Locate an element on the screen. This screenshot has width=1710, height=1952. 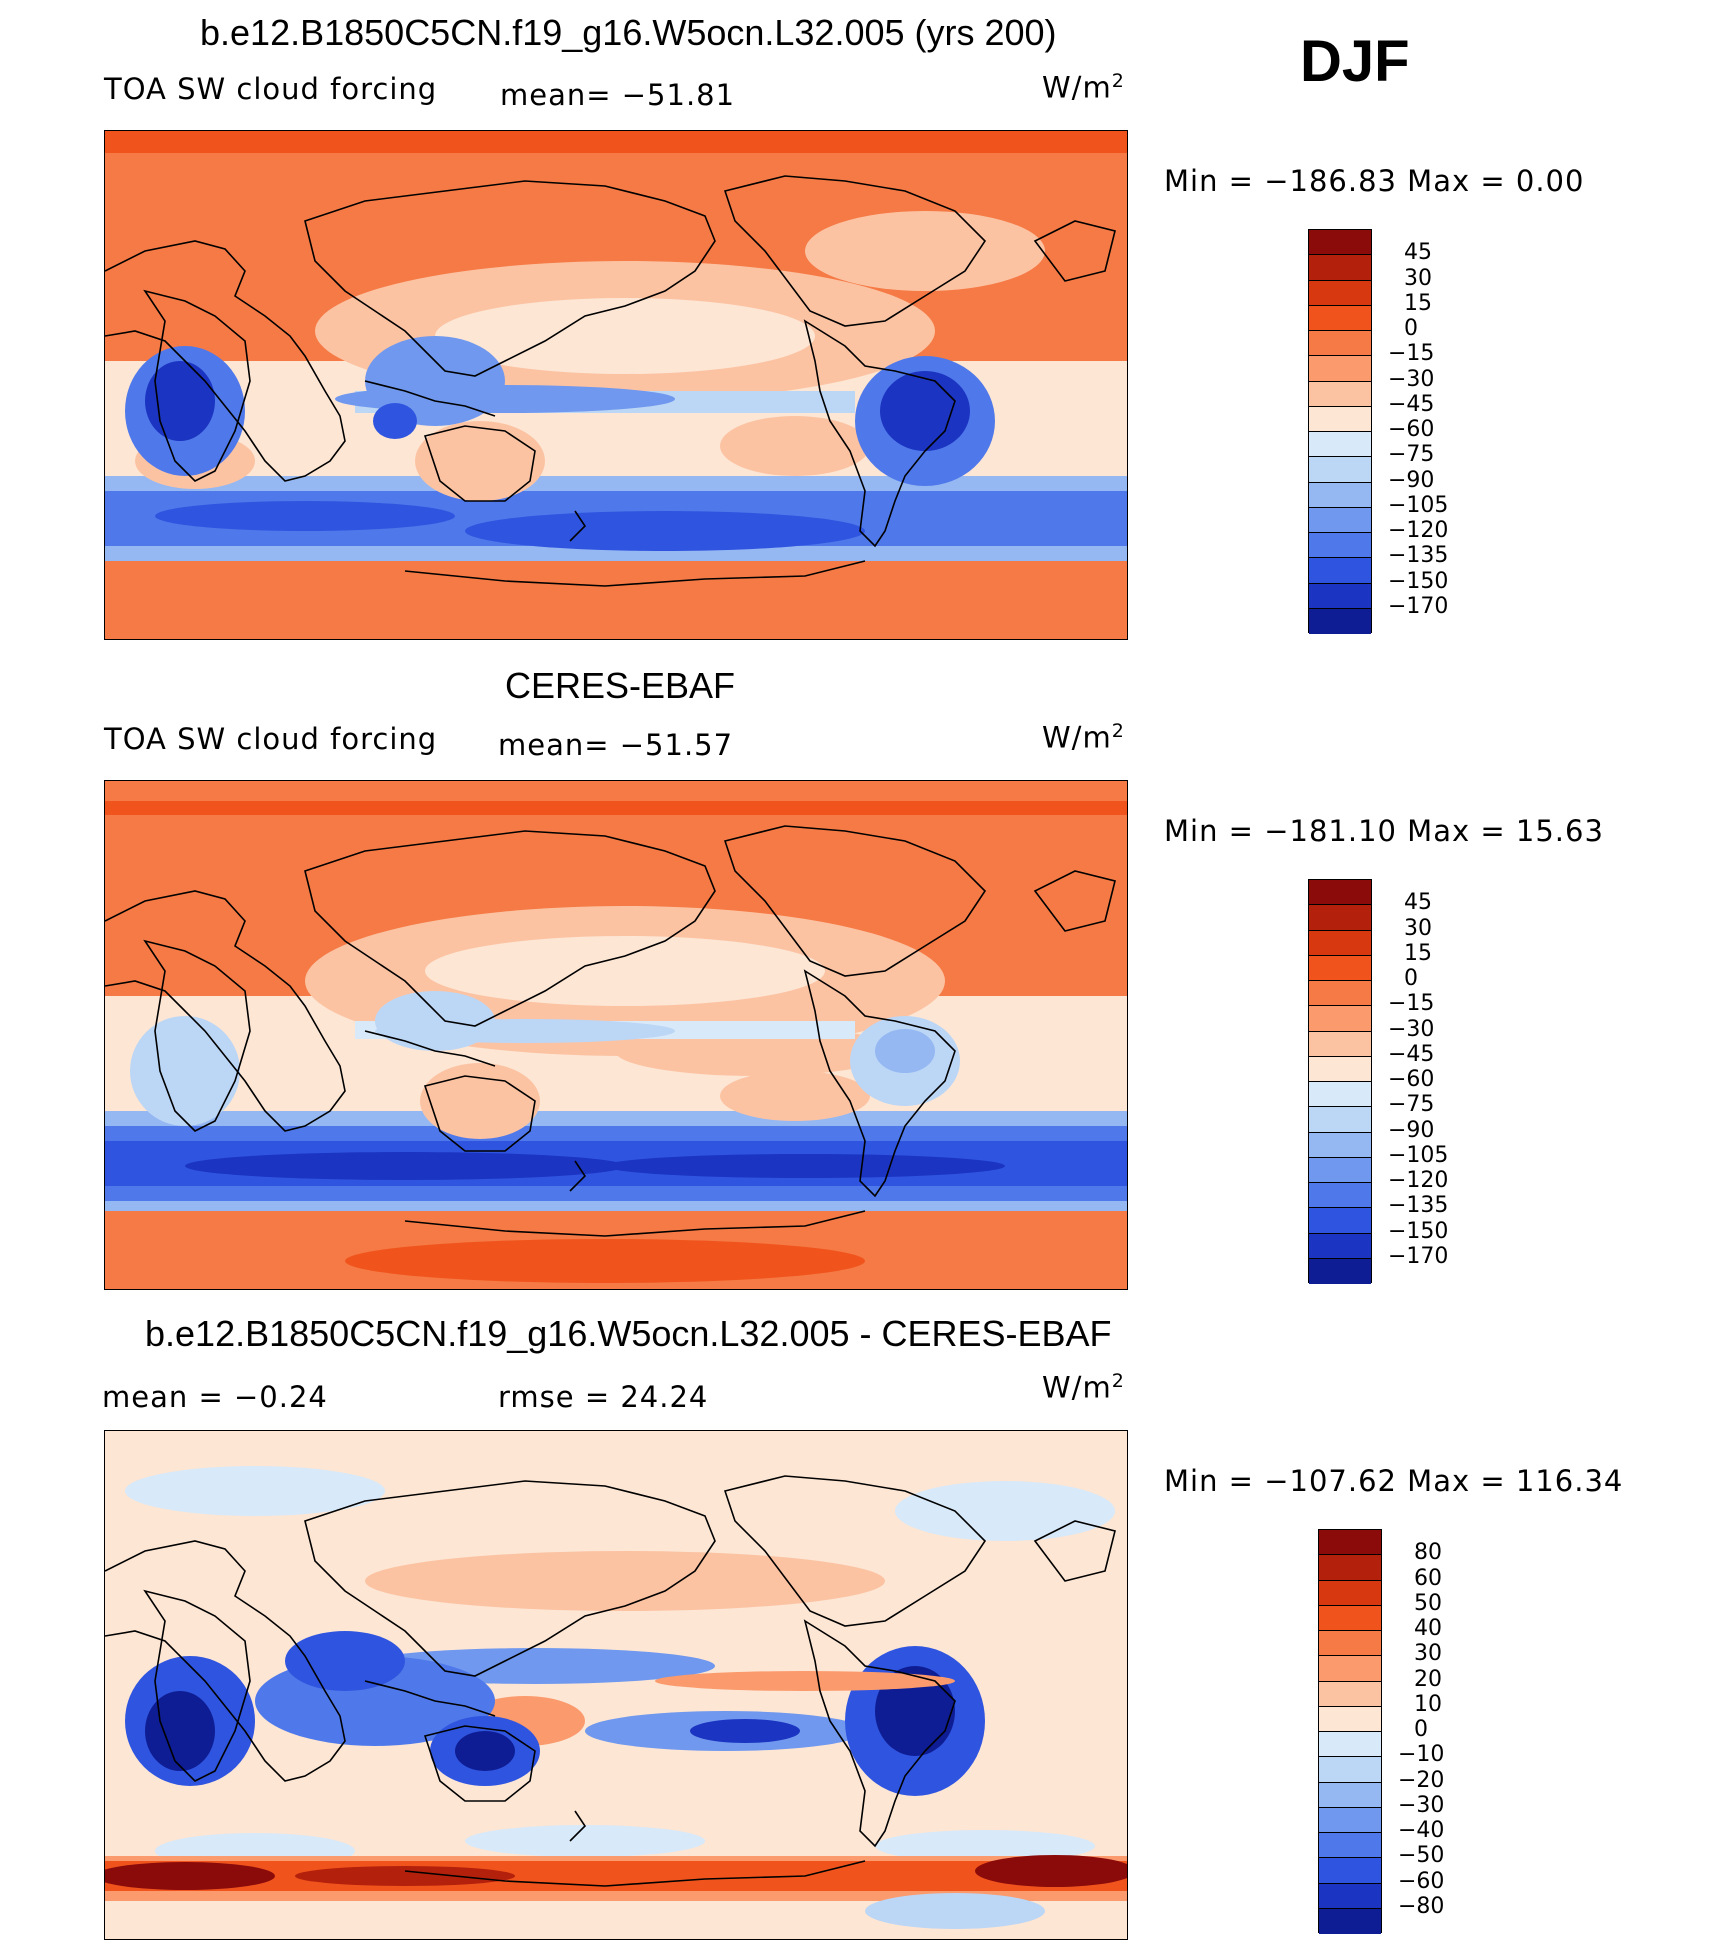
colorbar-tick-label: 10 is located at coordinates (1428, 1704).